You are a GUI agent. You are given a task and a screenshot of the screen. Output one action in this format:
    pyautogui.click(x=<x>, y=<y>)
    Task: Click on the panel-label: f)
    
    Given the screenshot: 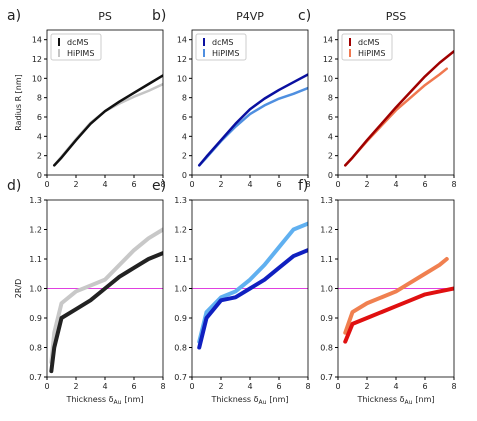 What is the action you would take?
    pyautogui.click(x=303, y=186)
    